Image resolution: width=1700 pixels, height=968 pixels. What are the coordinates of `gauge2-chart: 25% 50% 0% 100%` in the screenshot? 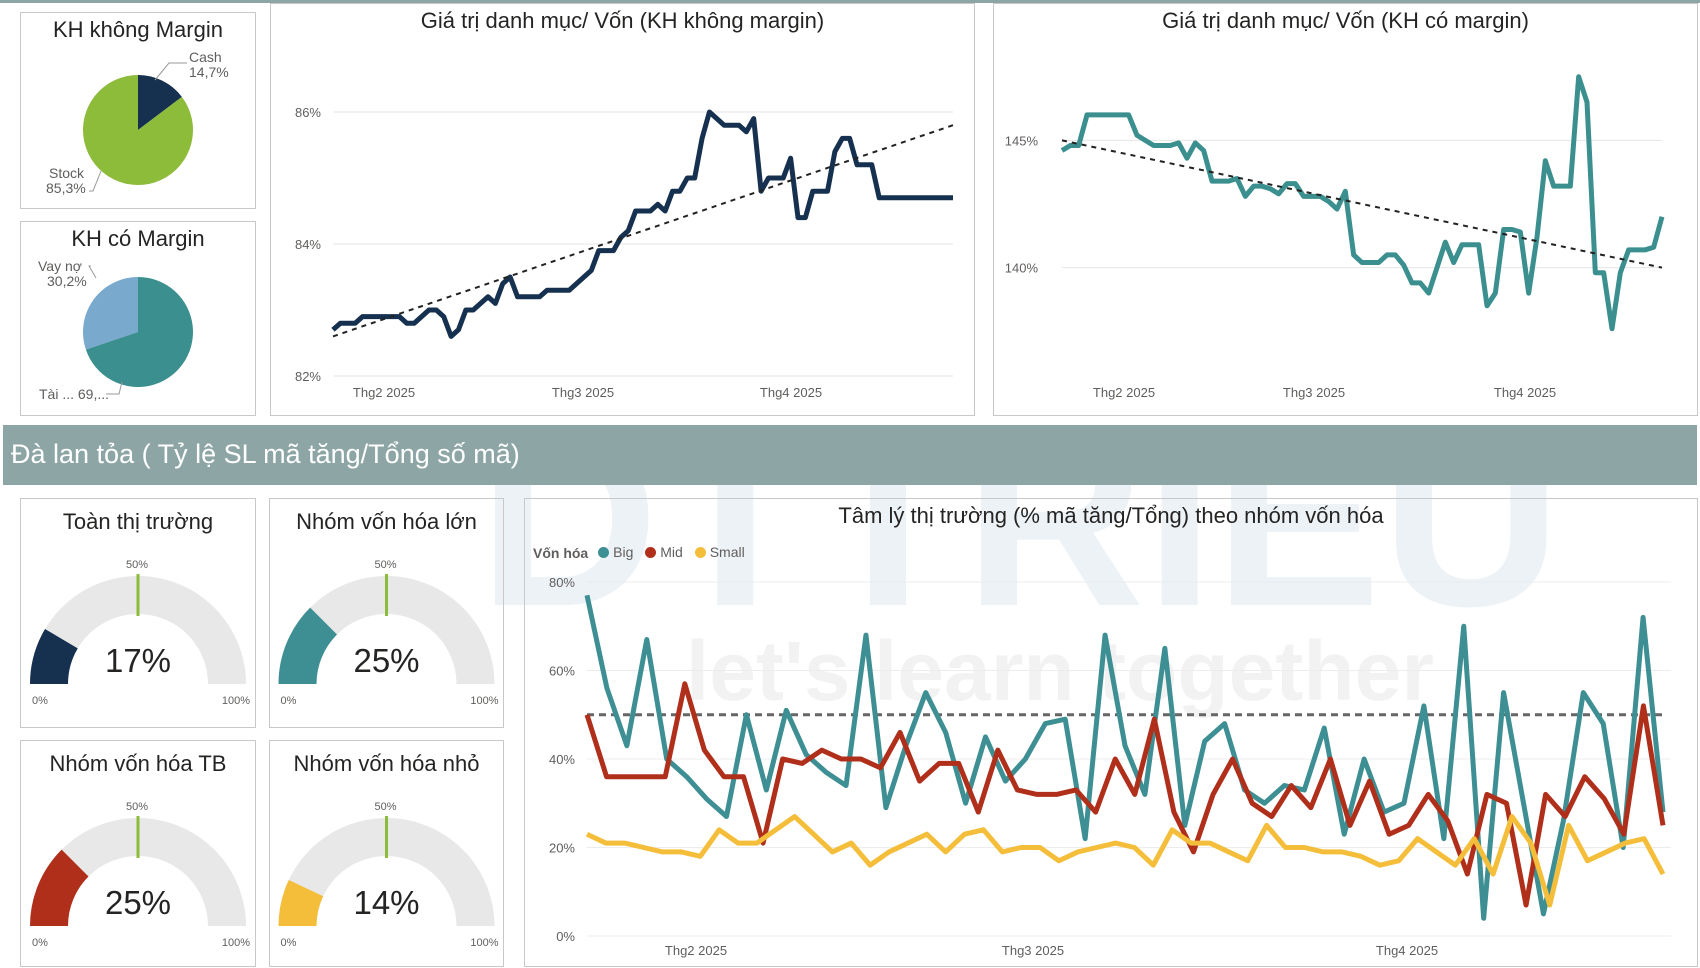 It's located at (388, 633).